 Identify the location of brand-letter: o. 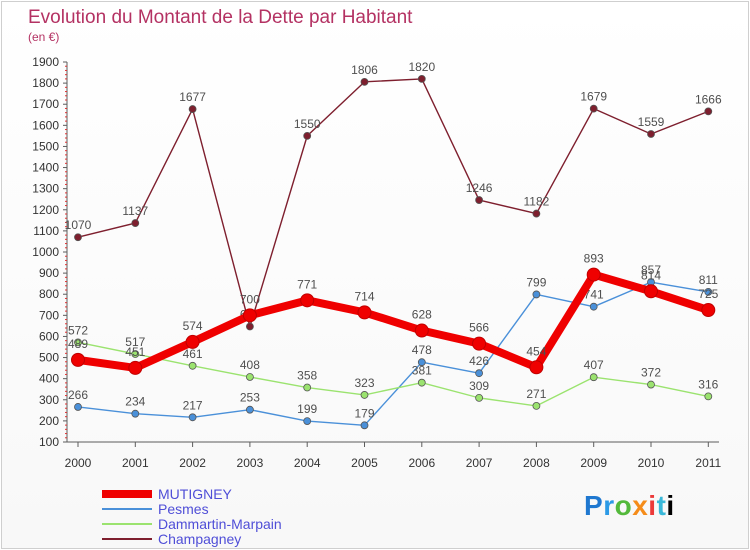
(623, 505).